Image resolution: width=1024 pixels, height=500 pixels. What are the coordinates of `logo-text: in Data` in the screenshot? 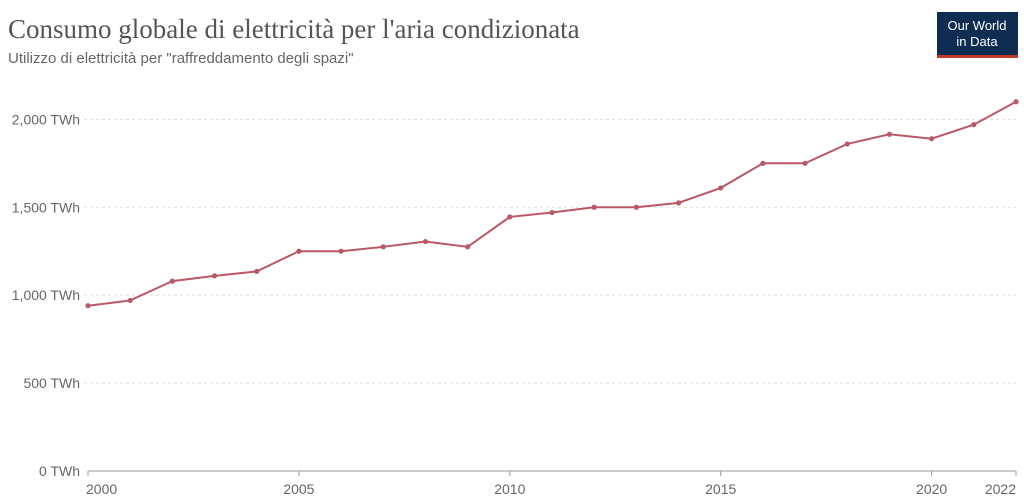 It's located at (977, 41).